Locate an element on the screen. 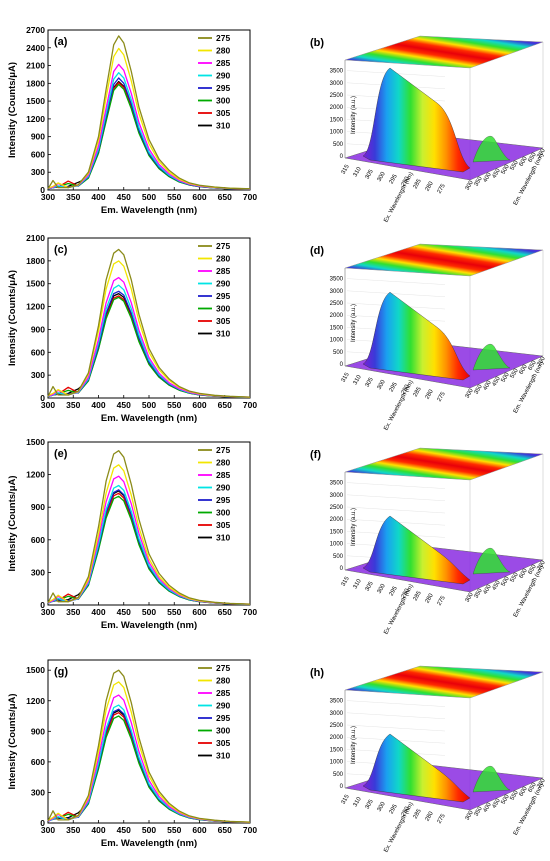  x-tick-label: 305 is located at coordinates (370, 586).